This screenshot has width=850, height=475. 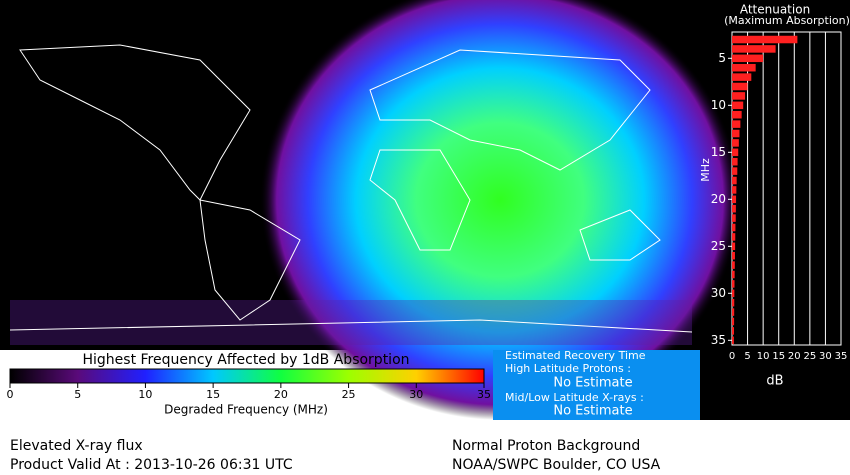 What do you see at coordinates (718, 105) in the screenshot?
I see `y-tick-label: 10` at bounding box center [718, 105].